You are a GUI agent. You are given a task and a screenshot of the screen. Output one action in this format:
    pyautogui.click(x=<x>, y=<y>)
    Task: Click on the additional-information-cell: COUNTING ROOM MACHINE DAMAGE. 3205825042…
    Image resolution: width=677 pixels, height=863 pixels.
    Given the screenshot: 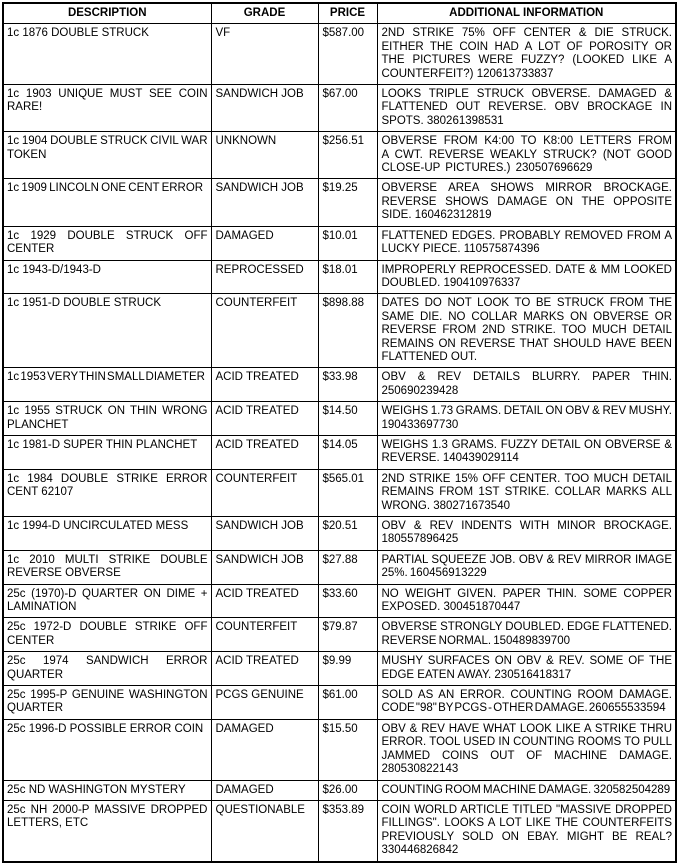 What is the action you would take?
    pyautogui.click(x=526, y=790)
    